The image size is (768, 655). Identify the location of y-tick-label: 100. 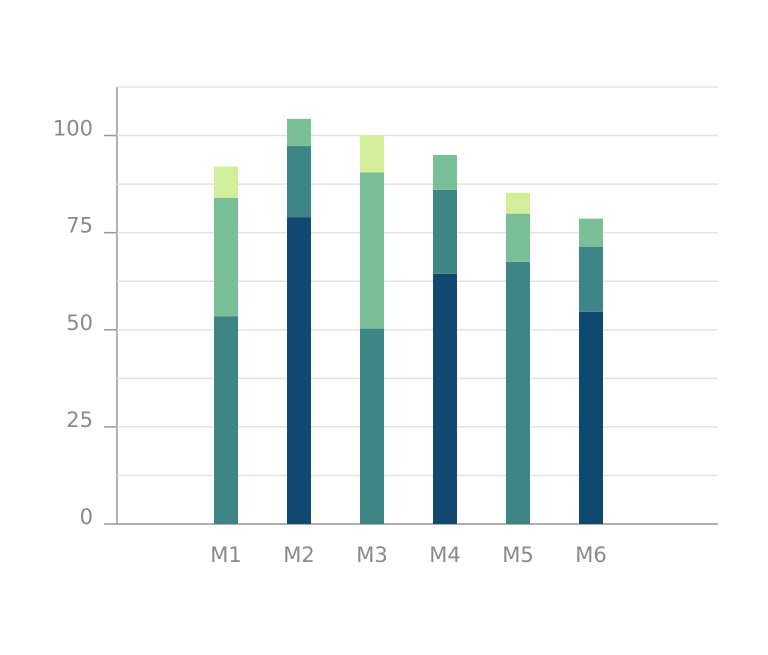
(73, 129).